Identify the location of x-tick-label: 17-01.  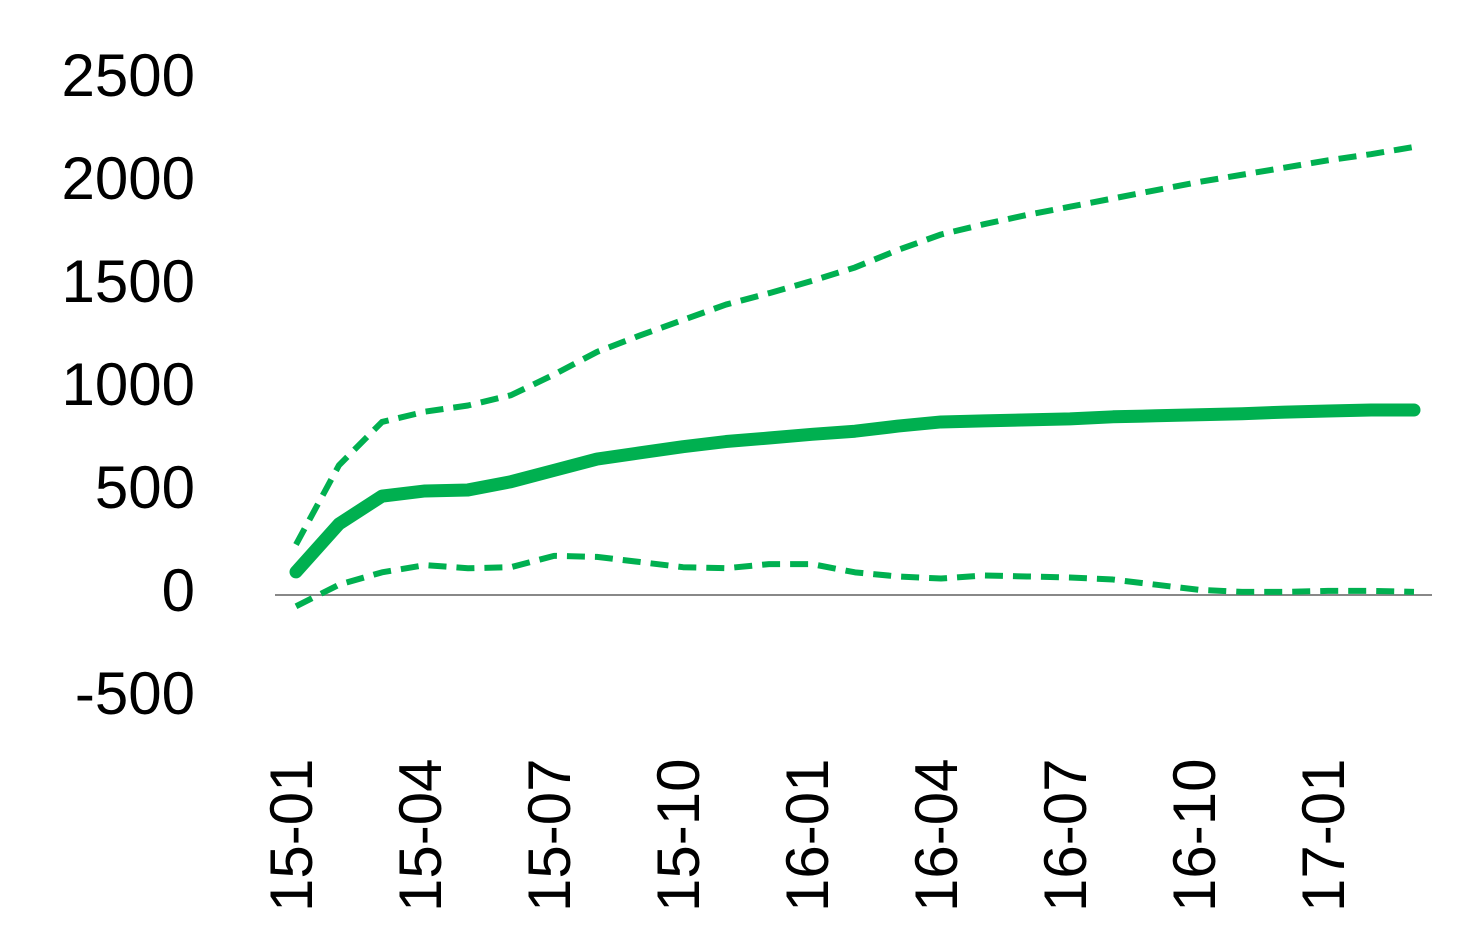
(1323, 835).